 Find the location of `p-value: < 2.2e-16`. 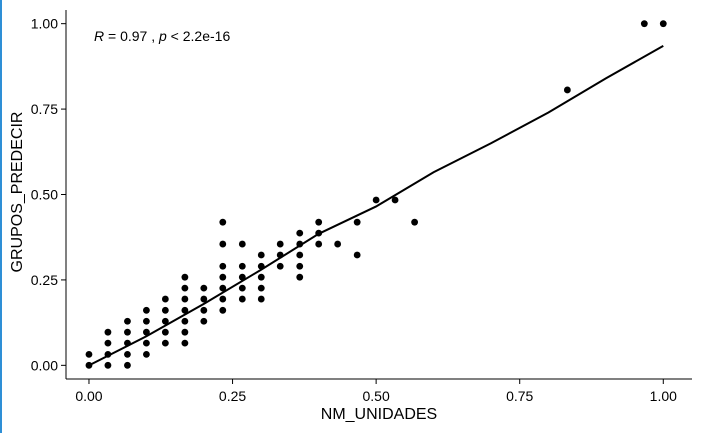

p-value: < 2.2e-16 is located at coordinates (199, 36).